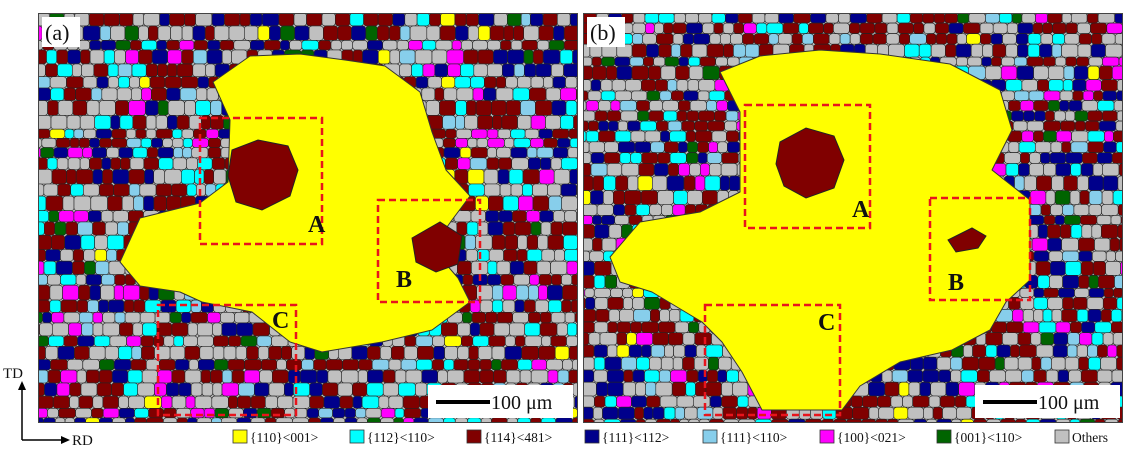  I want to click on region-label: B, so click(404, 280).